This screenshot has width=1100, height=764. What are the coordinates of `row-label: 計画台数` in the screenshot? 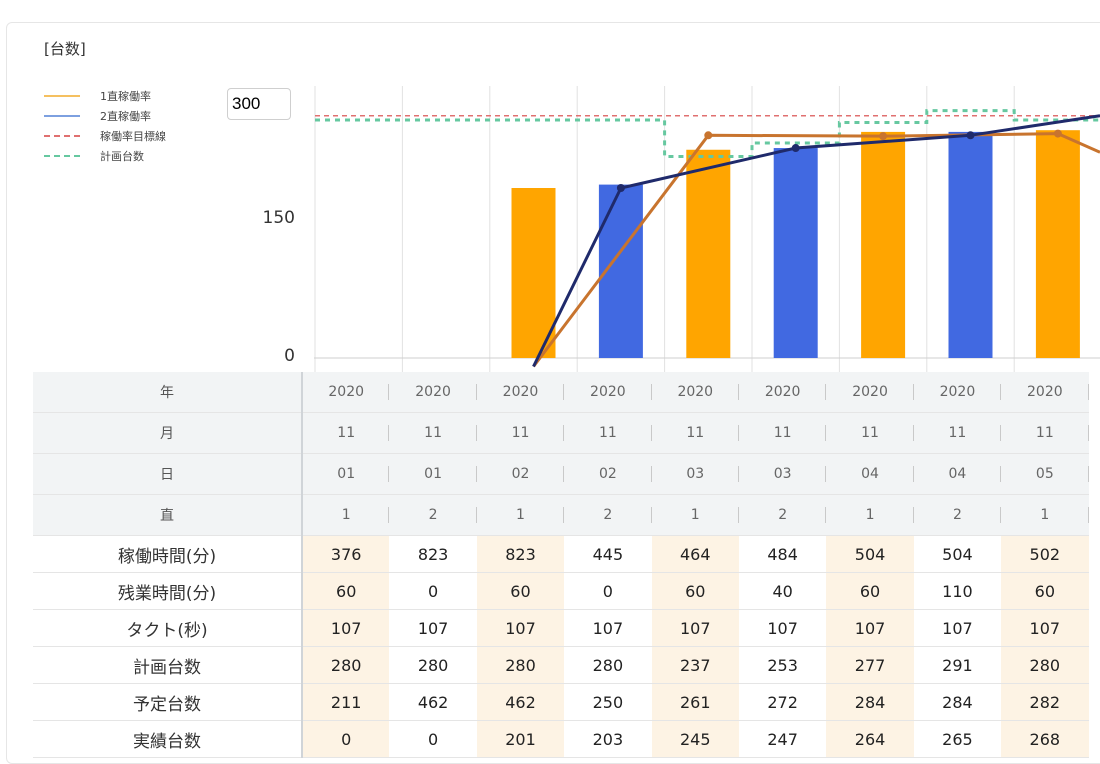 It's located at (167, 665).